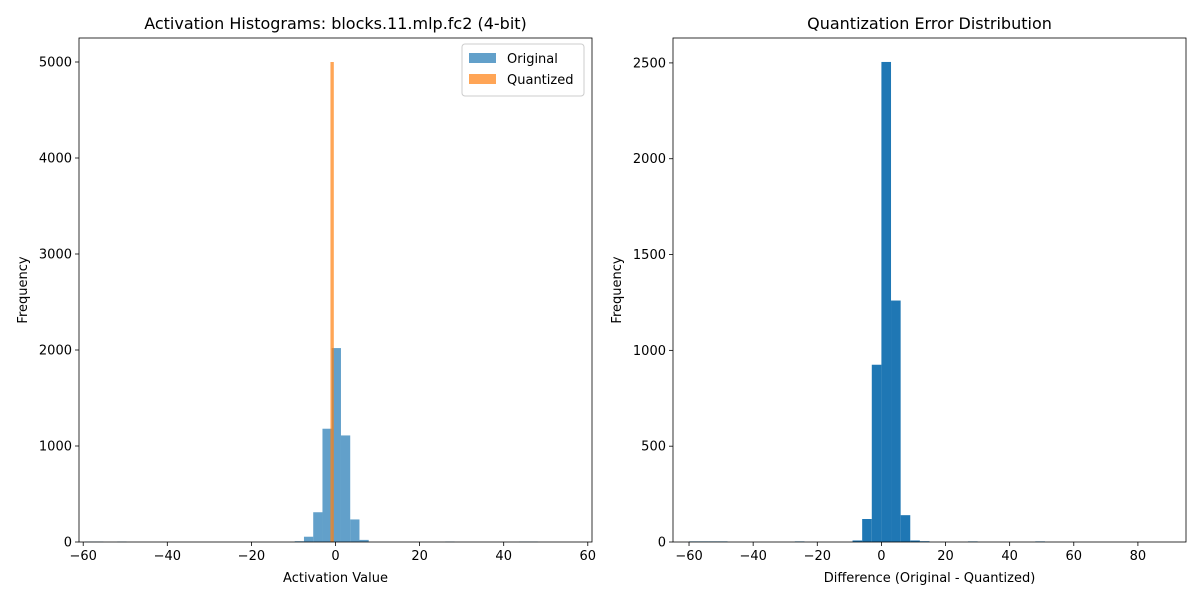 The height and width of the screenshot is (600, 1200). I want to click on chart-title: Quantization Error Distribution, so click(929, 23).